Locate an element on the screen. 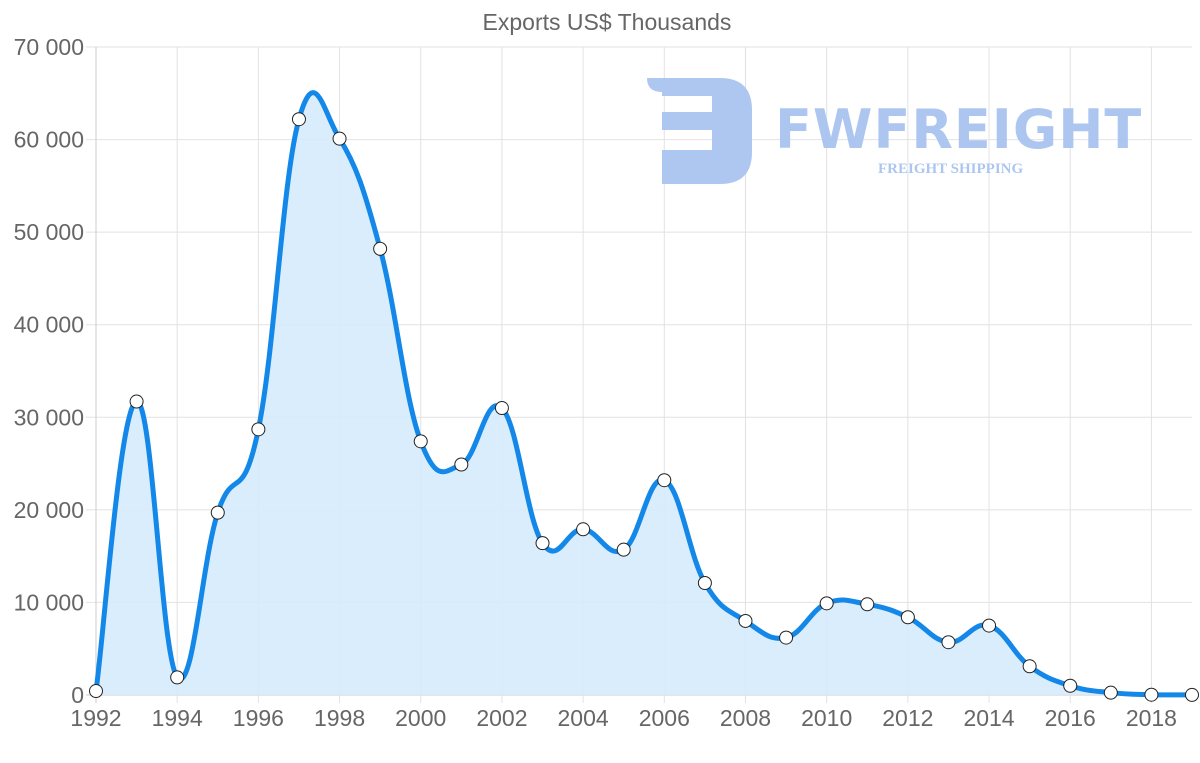 This screenshot has height=763, width=1200. watermark-brand: FWFREIGHT is located at coordinates (958, 129).